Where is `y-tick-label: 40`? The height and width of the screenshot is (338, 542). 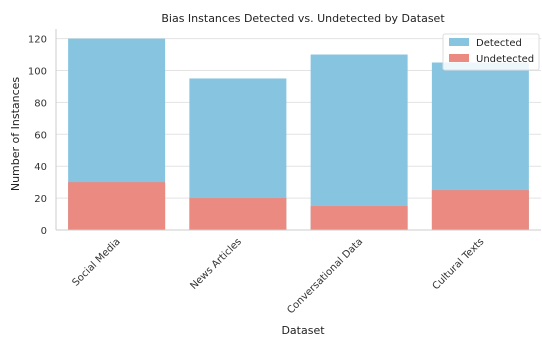
y-tick-label: 40 is located at coordinates (40, 167).